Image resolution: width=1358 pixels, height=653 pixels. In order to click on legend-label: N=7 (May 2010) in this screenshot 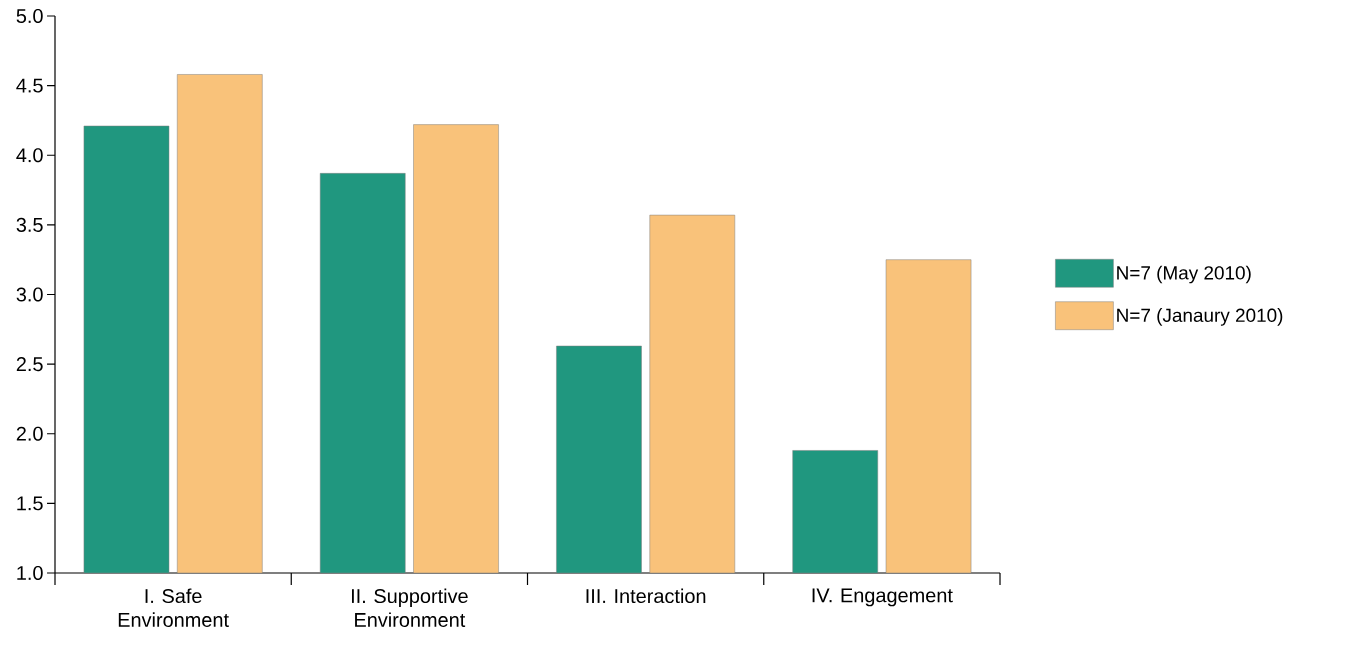, I will do `click(1184, 274)`.